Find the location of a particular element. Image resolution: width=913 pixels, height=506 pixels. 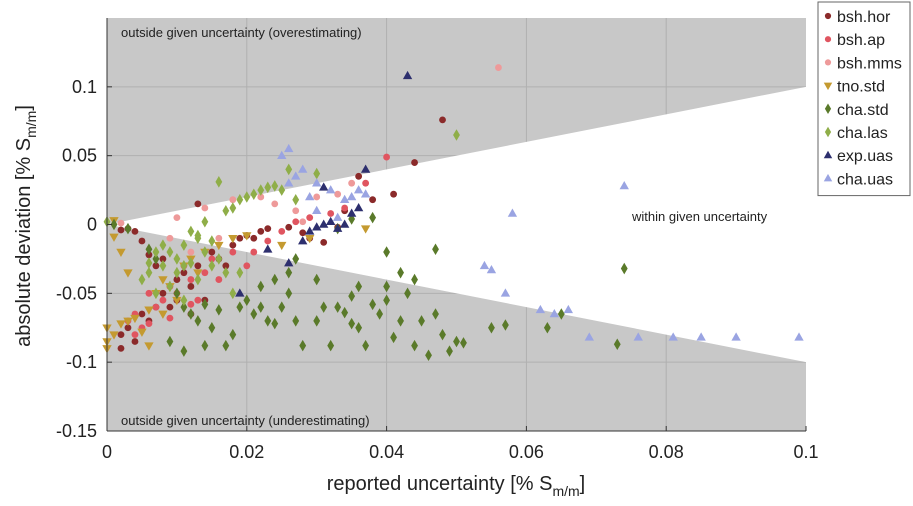

legend-label: bsh.ap is located at coordinates (861, 40).